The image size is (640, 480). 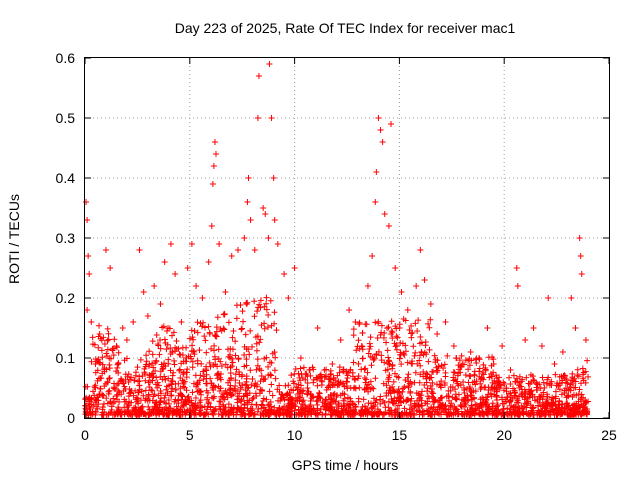 What do you see at coordinates (66, 58) in the screenshot?
I see `y-tick-label: 0.6` at bounding box center [66, 58].